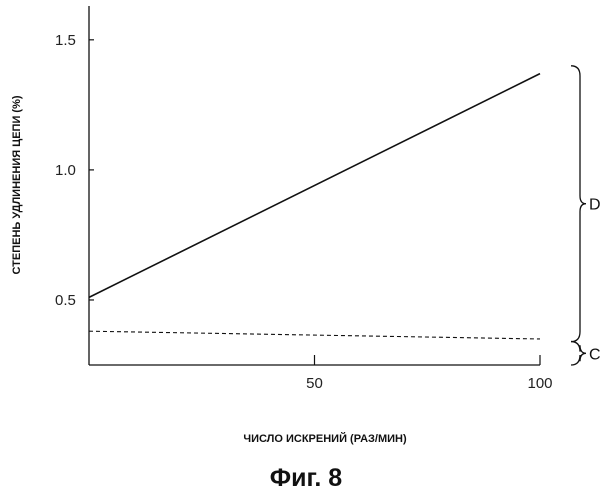  I want to click on y-tick-label: 1.5, so click(65, 40).